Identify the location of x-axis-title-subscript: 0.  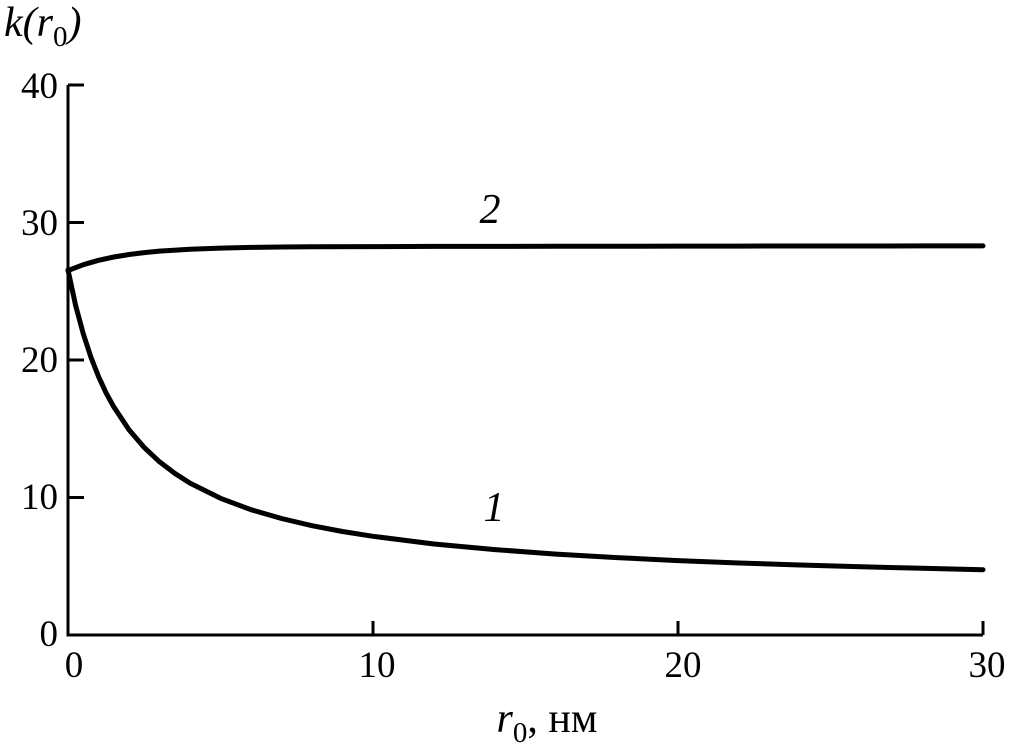
(520, 732).